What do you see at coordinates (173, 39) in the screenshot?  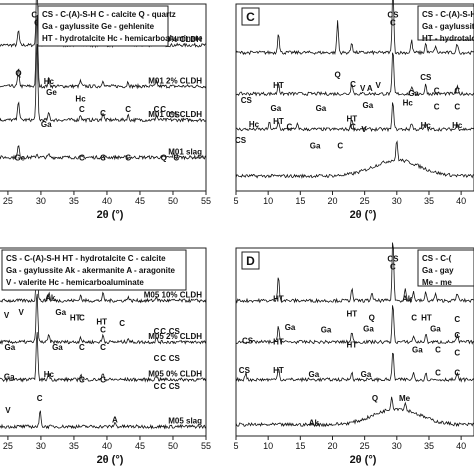 I see `series-label: M01 10% CLDH` at bounding box center [173, 39].